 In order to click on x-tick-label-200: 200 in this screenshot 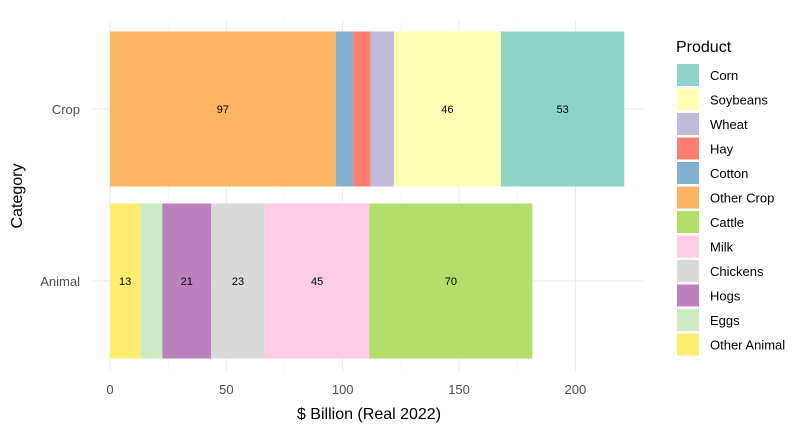, I will do `click(576, 389)`.